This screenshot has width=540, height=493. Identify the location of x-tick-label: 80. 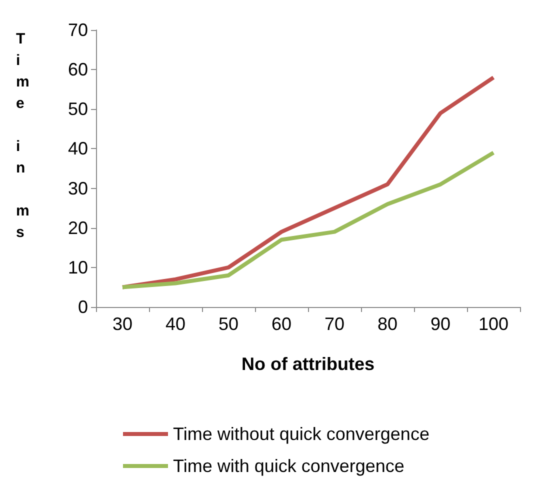
(387, 324).